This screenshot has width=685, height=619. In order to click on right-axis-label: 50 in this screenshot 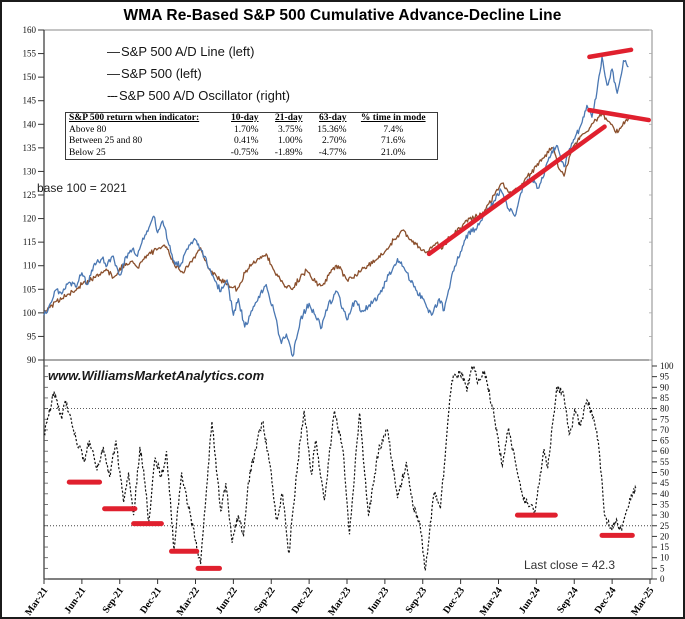, I will do `click(665, 473)`.